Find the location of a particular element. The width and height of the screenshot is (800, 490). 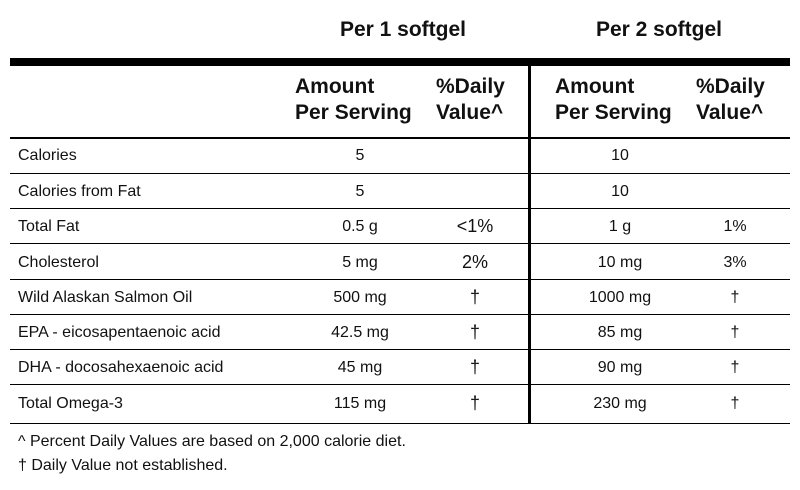

table-bottom-rule is located at coordinates (400, 423).